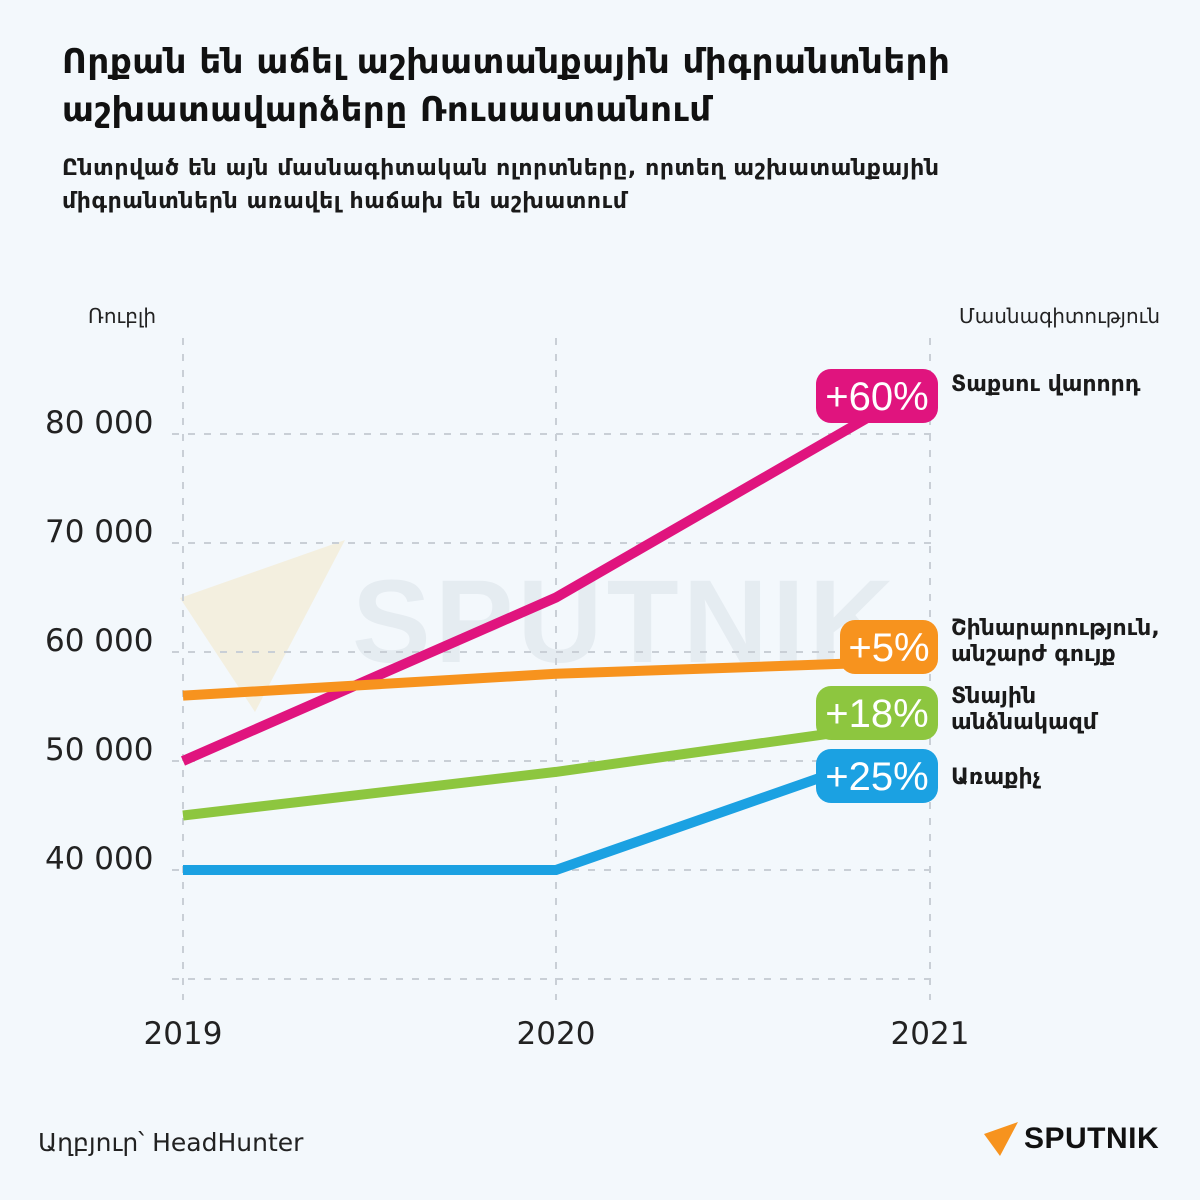 This screenshot has width=1200, height=1200. I want to click on series-name-label: Տաքսու վարորդ, so click(1046, 384).